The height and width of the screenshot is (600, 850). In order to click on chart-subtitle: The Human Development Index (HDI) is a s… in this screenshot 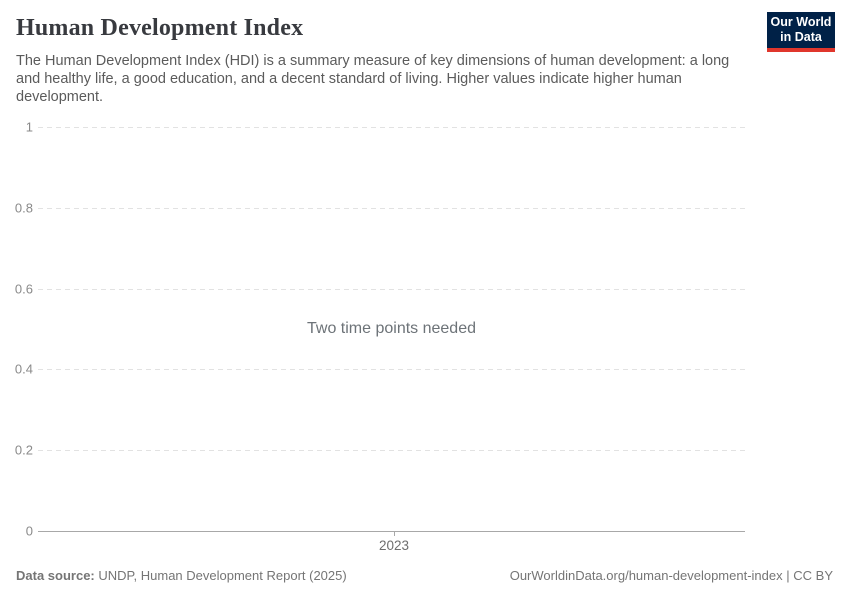, I will do `click(373, 79)`.